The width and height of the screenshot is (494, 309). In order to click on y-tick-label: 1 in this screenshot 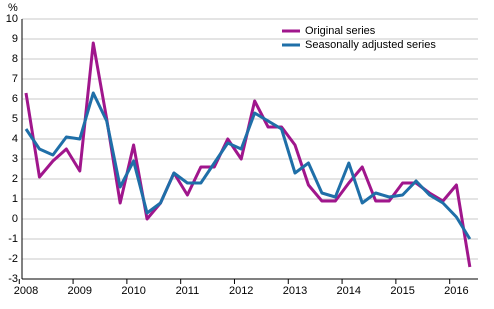, I will do `click(15, 199)`.